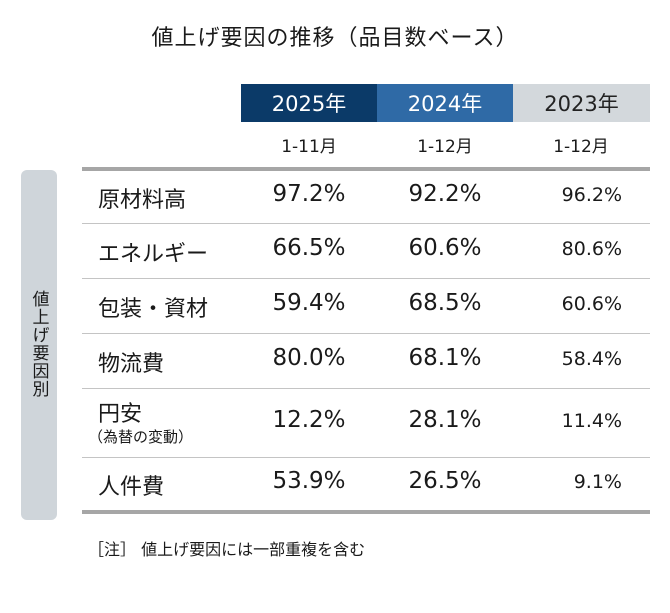  What do you see at coordinates (591, 248) in the screenshot?
I see `cell-value: 80.6%` at bounding box center [591, 248].